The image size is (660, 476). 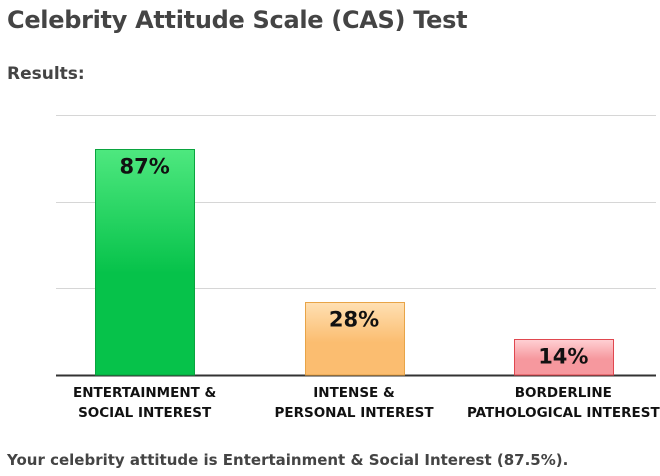 What do you see at coordinates (354, 413) in the screenshot?
I see `category-label: PERSONAL INTEREST` at bounding box center [354, 413].